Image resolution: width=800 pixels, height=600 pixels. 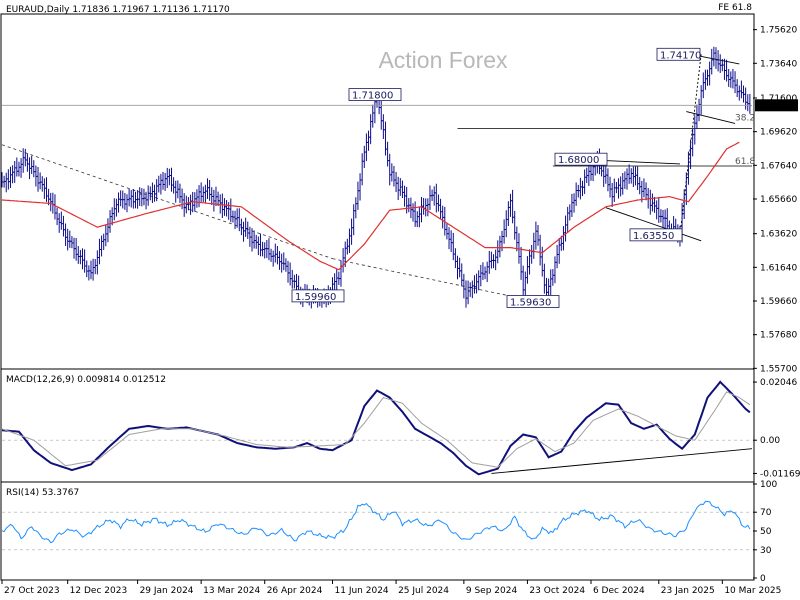 What do you see at coordinates (763, 579) in the screenshot?
I see `rsi-tick-label: 0` at bounding box center [763, 579].